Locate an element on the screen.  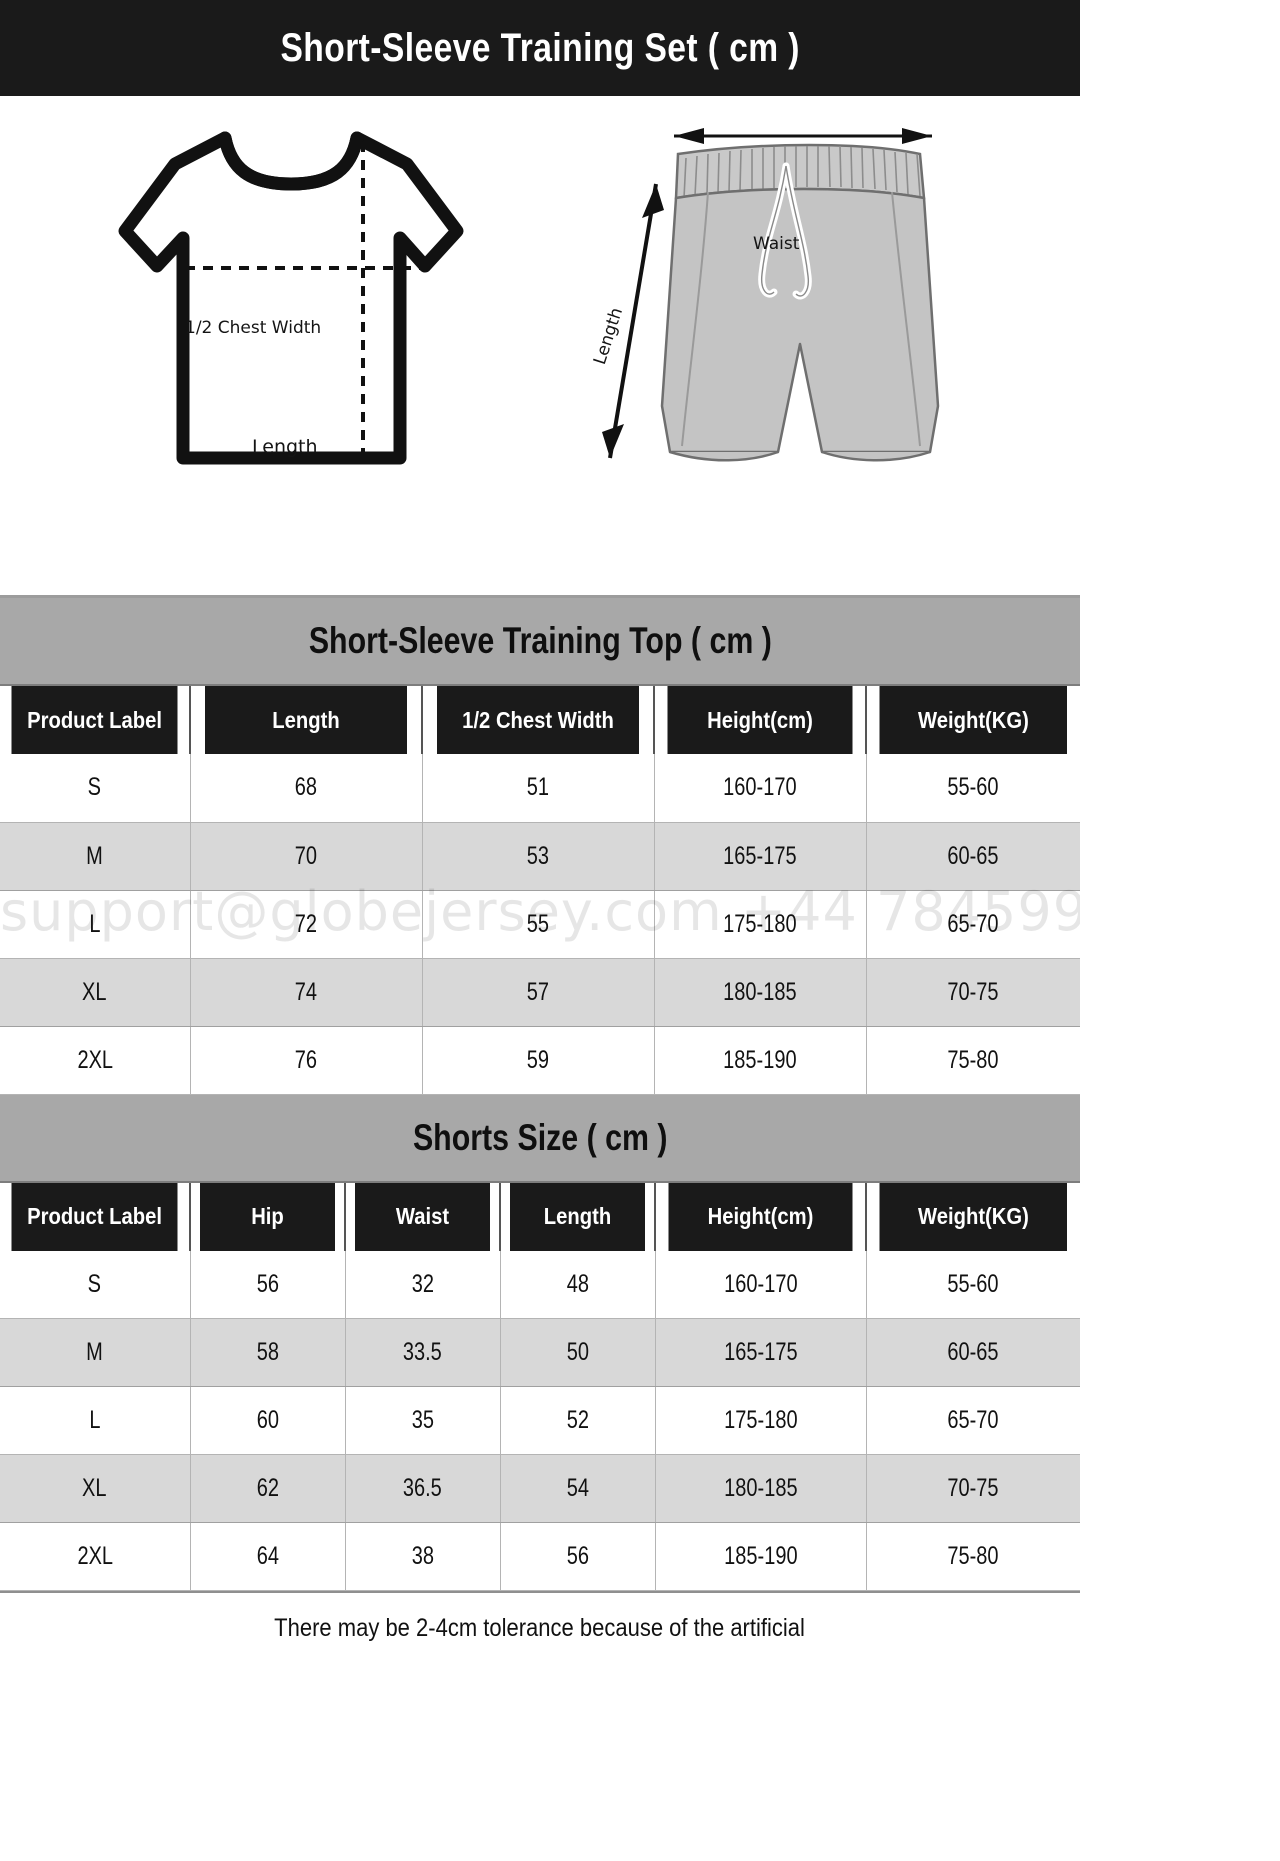
cell-length: 70 is located at coordinates (306, 856).